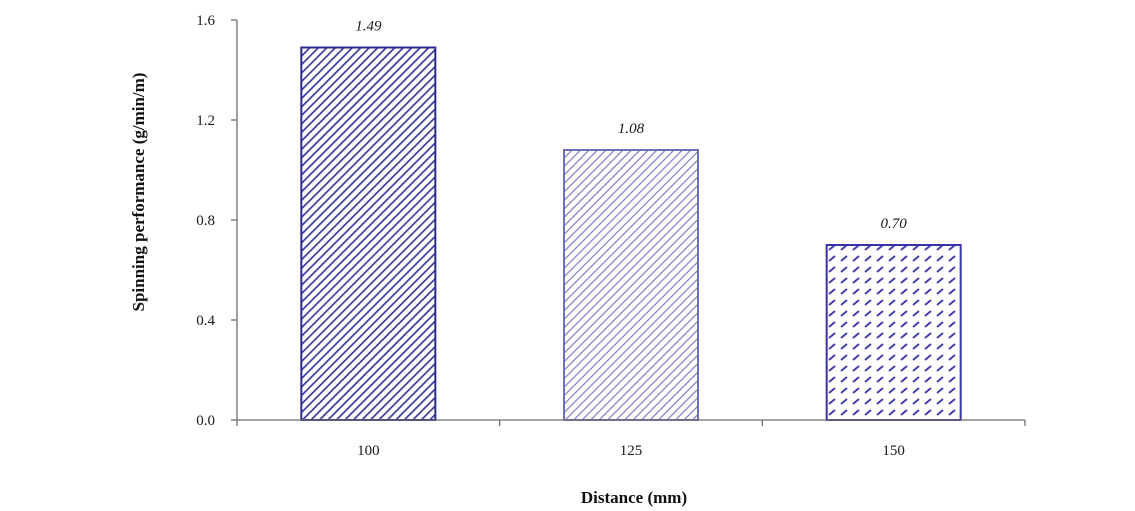  I want to click on data-label-125: 1.08, so click(631, 129).